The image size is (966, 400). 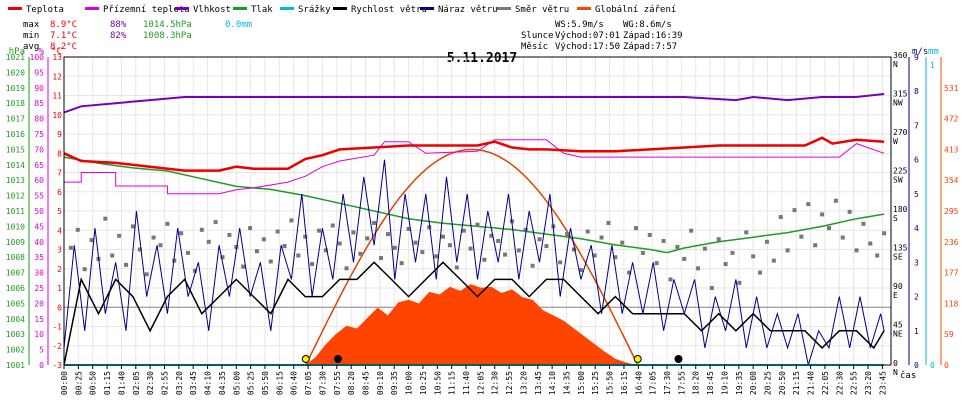 What do you see at coordinates (39, 334) in the screenshot?
I see `pct-axis-tick-18: 10` at bounding box center [39, 334].